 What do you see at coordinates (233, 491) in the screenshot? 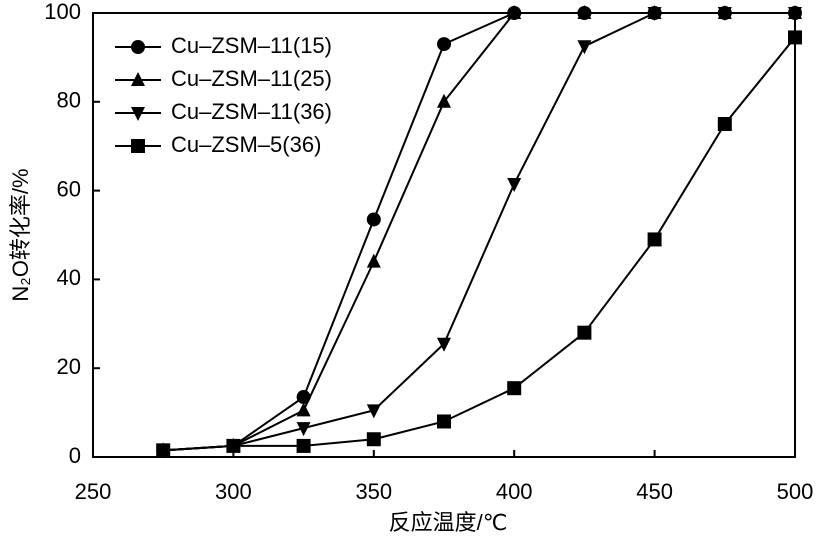
I see `x-tick-label: 300` at bounding box center [233, 491].